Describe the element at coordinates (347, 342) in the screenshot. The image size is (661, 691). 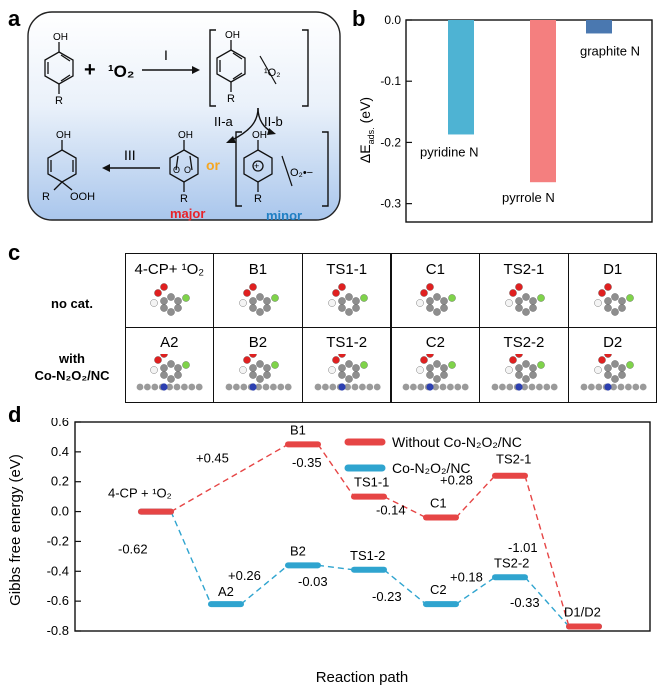
I see `structure-label: TS1-2` at that location.